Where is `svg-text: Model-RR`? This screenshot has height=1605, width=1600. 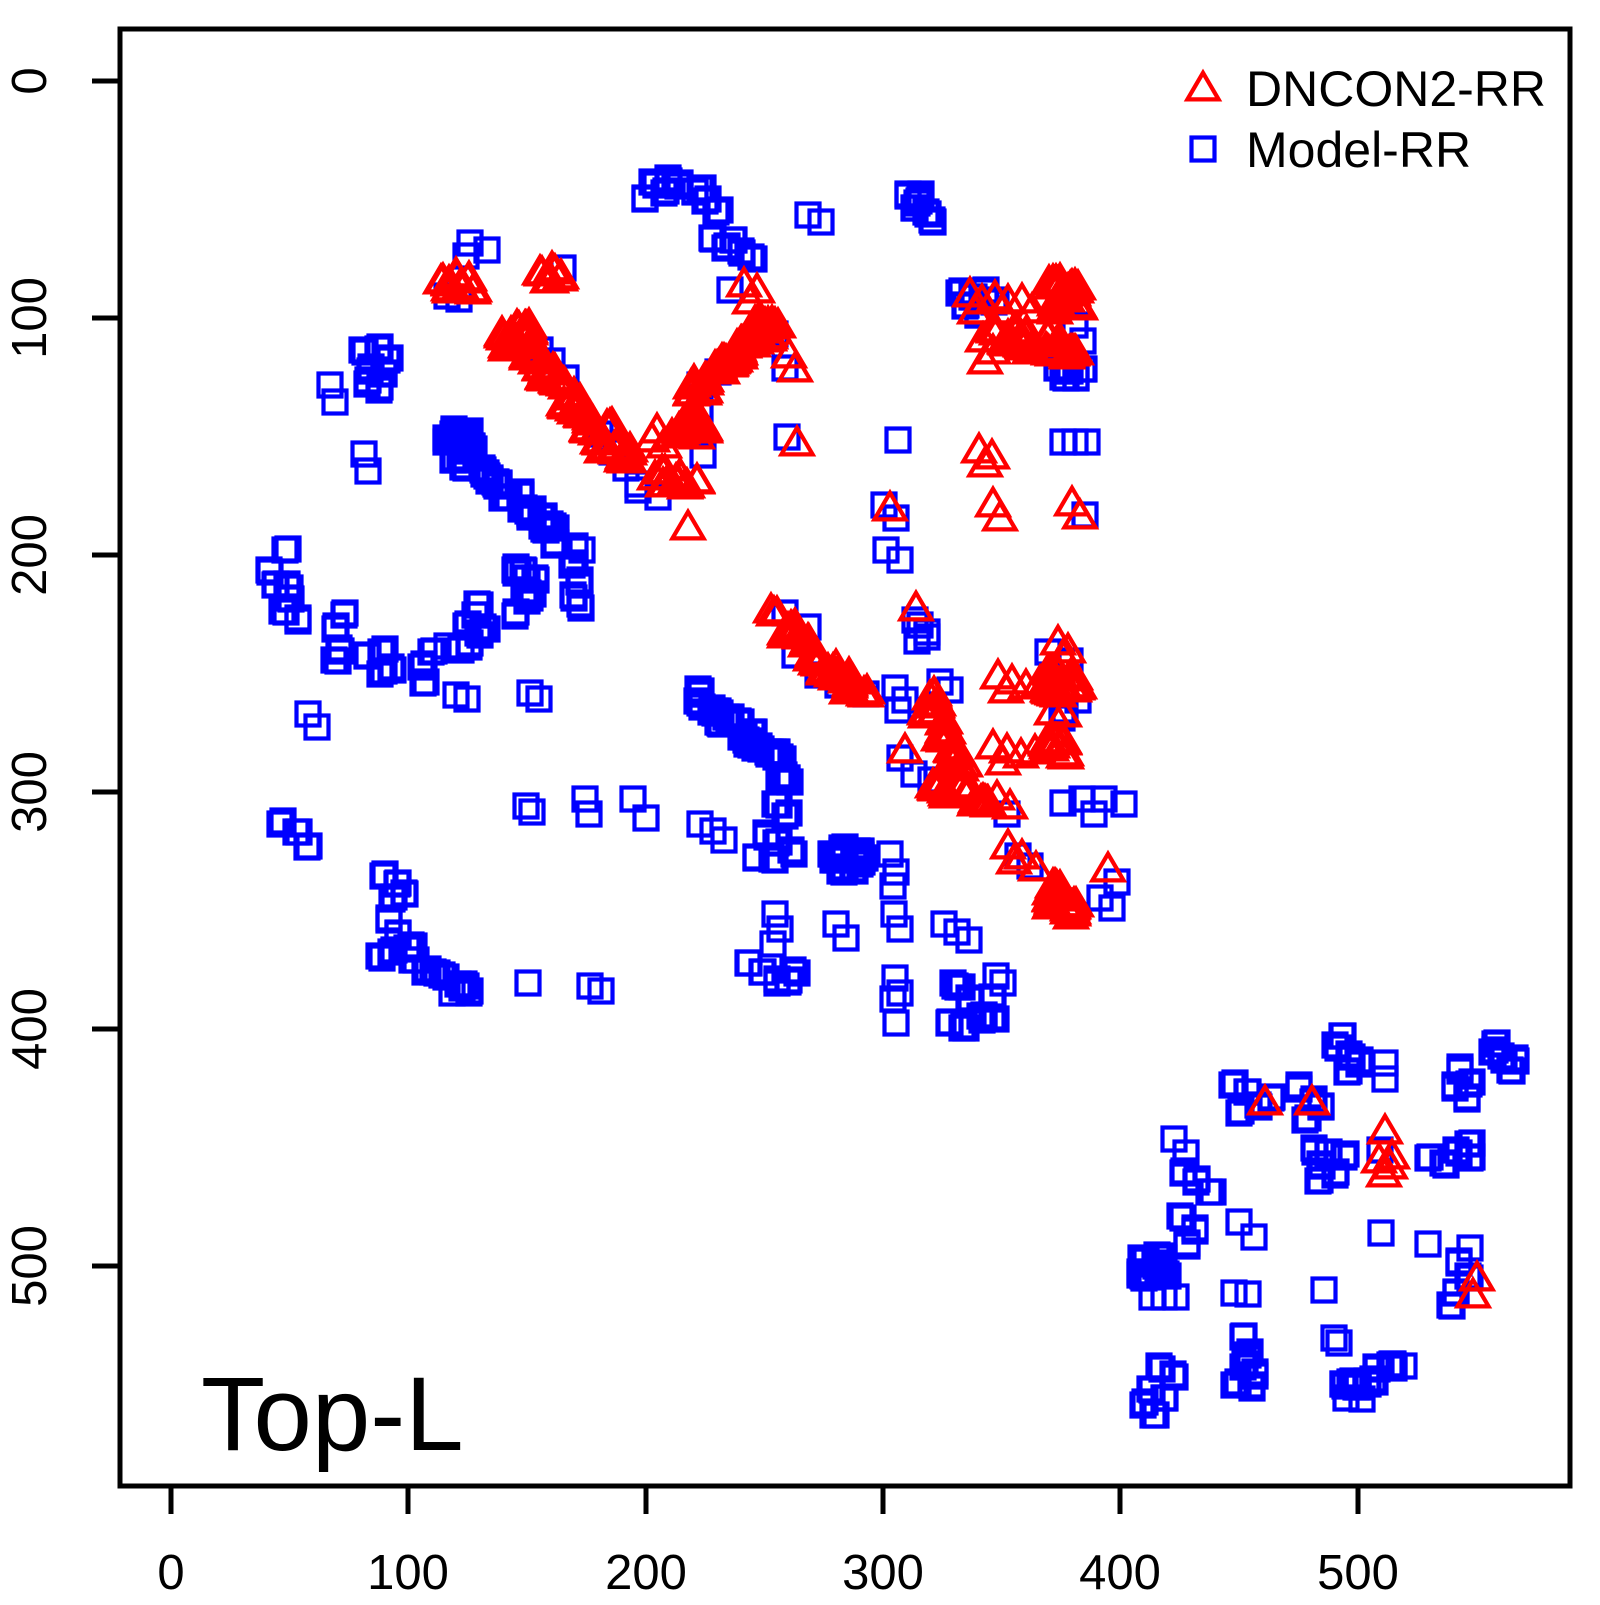 svg-text: Model-RR is located at coordinates (1358, 150).